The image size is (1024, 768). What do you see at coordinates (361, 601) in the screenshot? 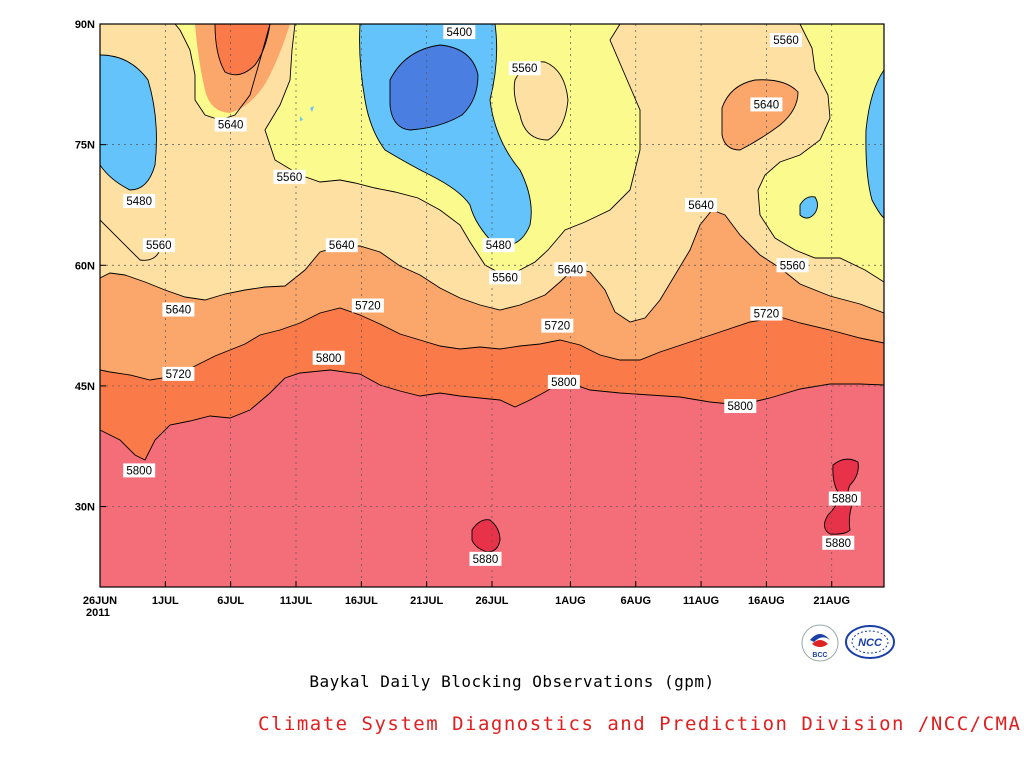
I see `x-tick-label: 16JUL` at bounding box center [361, 601].